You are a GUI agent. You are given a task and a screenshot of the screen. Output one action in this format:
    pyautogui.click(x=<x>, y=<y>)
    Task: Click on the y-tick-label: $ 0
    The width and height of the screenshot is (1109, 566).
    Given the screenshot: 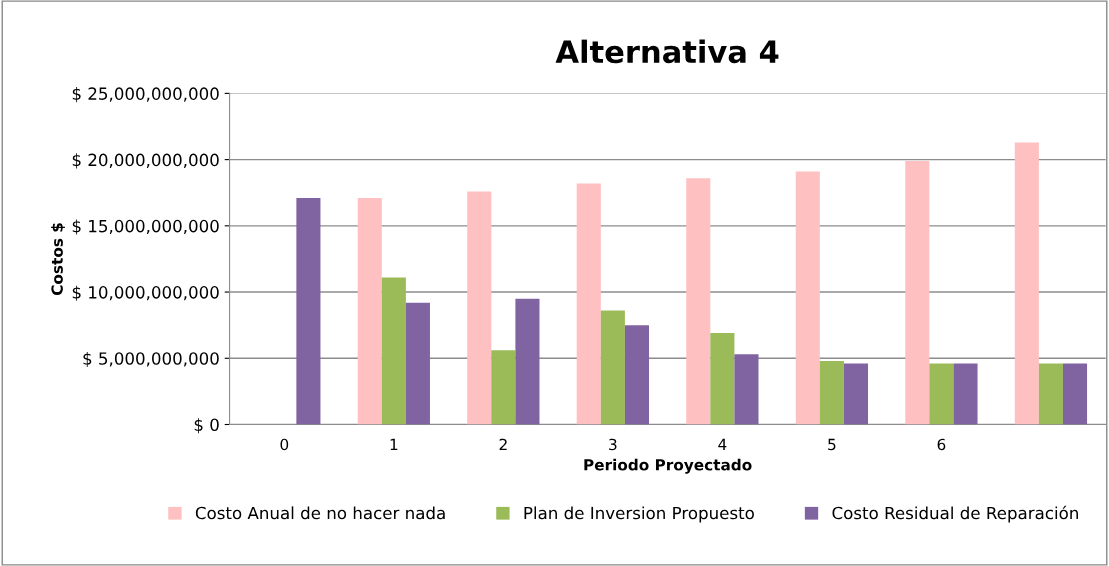 What is the action you would take?
    pyautogui.click(x=206, y=426)
    